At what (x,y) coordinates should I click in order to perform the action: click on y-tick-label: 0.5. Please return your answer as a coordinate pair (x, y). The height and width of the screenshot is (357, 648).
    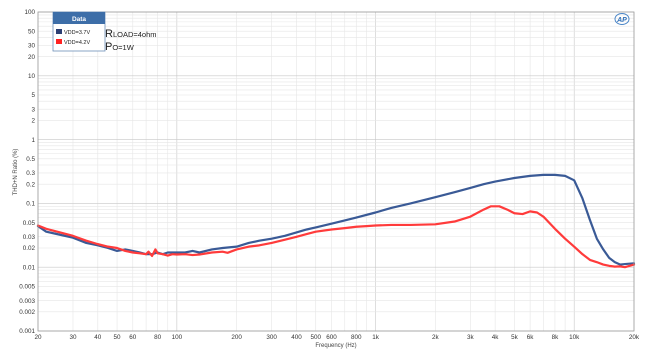
    Looking at the image, I should click on (30, 159).